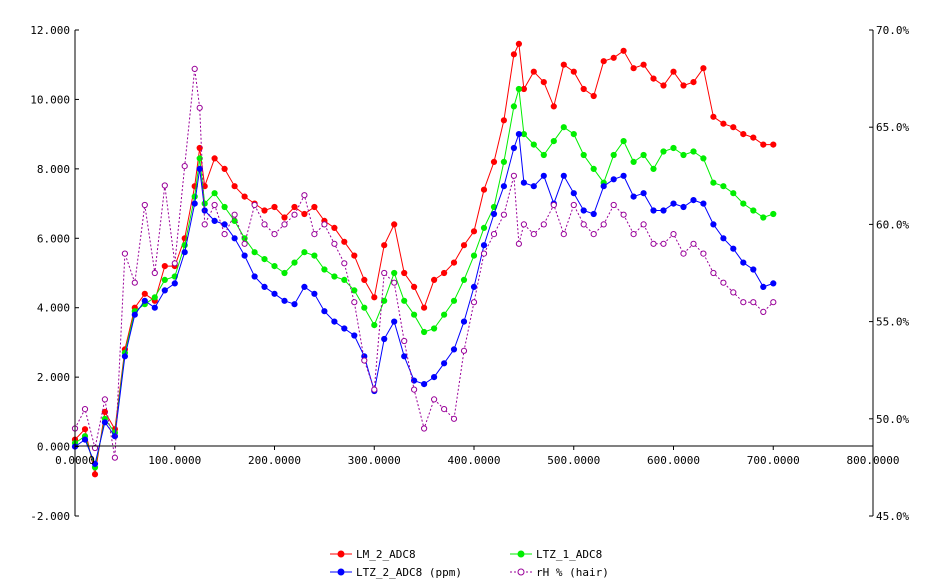  What do you see at coordinates (374, 460) in the screenshot?
I see `x-tick-label: 300.0000` at bounding box center [374, 460].